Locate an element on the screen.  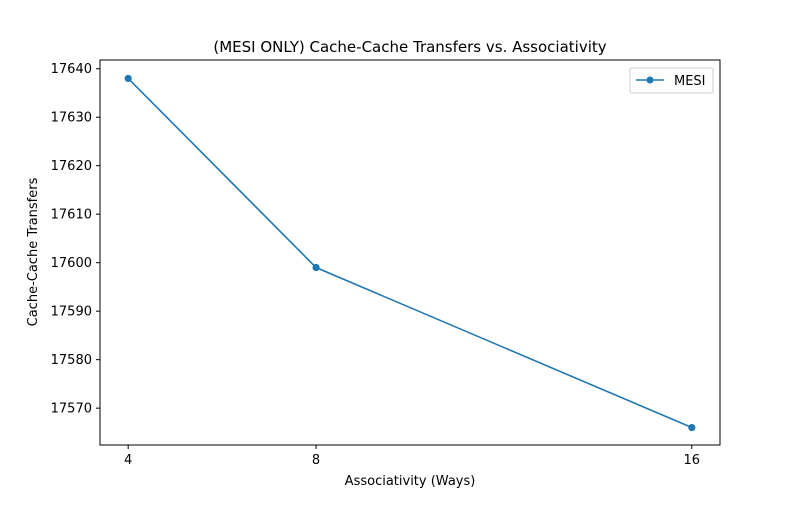
y-tick-label: 17630 is located at coordinates (71, 118).